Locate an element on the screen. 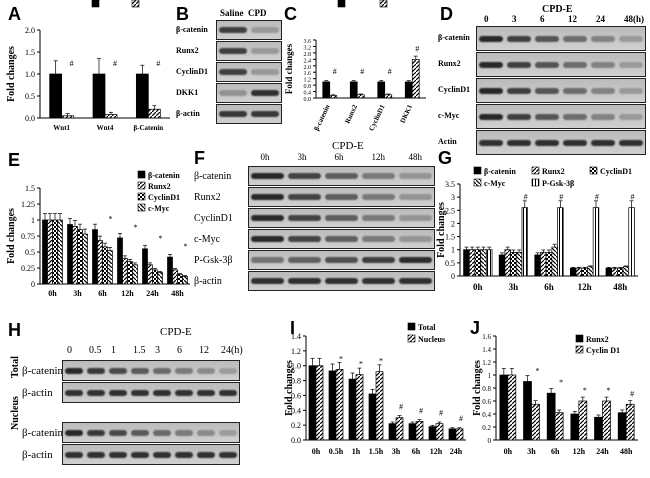 The width and height of the screenshot is (650, 478). y-tick-label: 1.4 is located at coordinates (296, 336).